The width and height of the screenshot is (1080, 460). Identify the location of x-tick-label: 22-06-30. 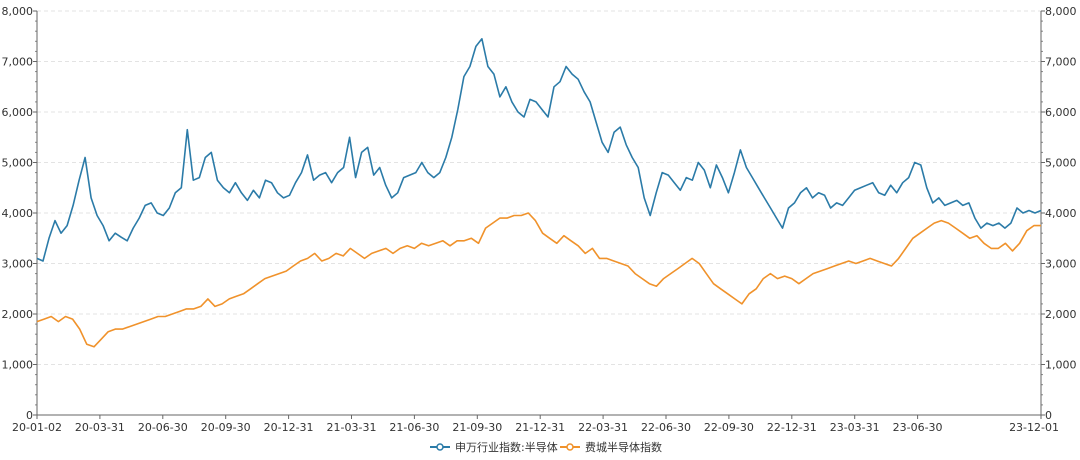
(666, 427).